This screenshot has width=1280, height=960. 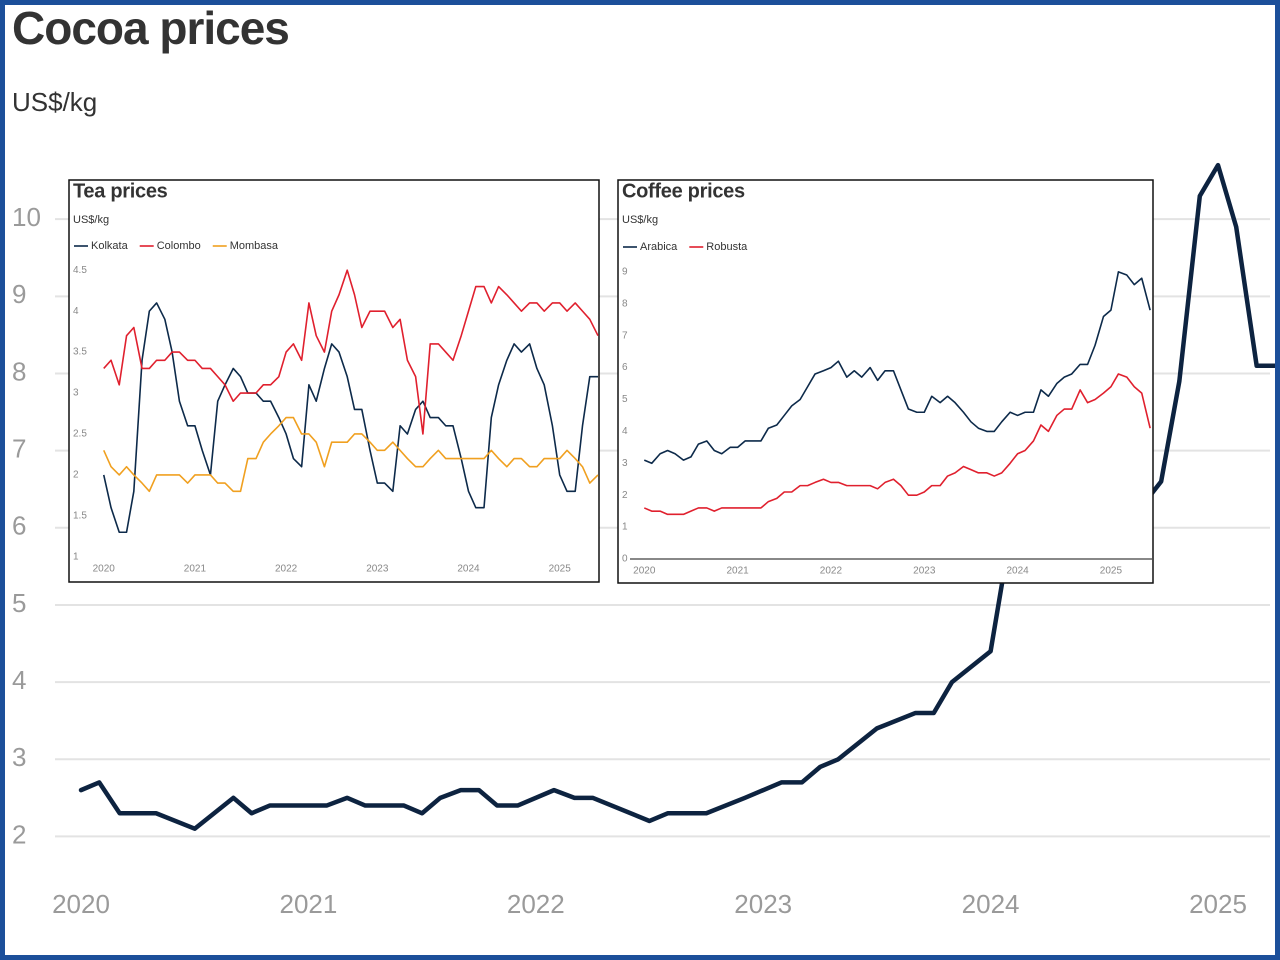 I want to click on legend-item: Arabica, so click(x=650, y=247).